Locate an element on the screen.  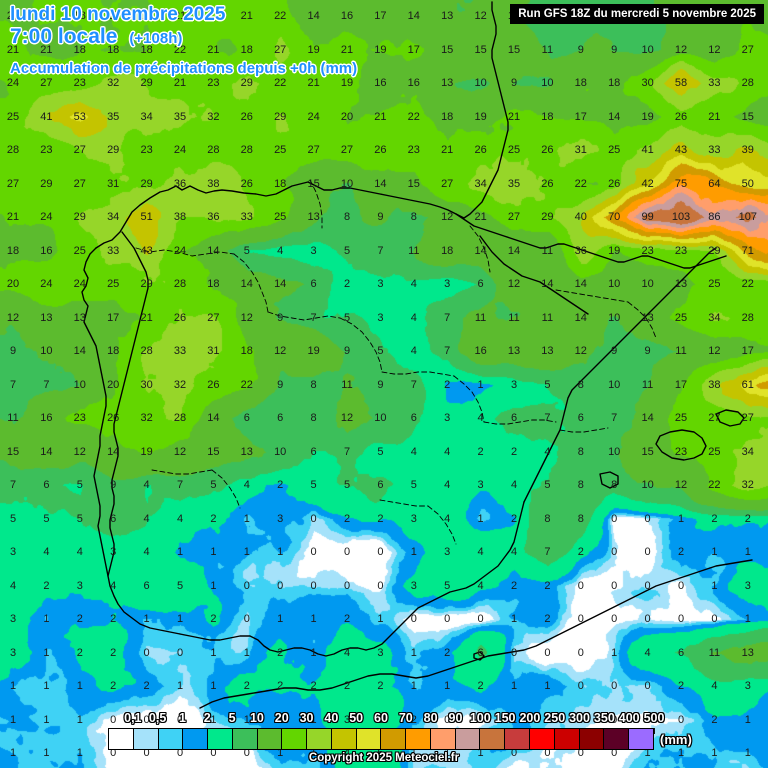
coastline-galicia-portugal is located at coordinates (131, 441).